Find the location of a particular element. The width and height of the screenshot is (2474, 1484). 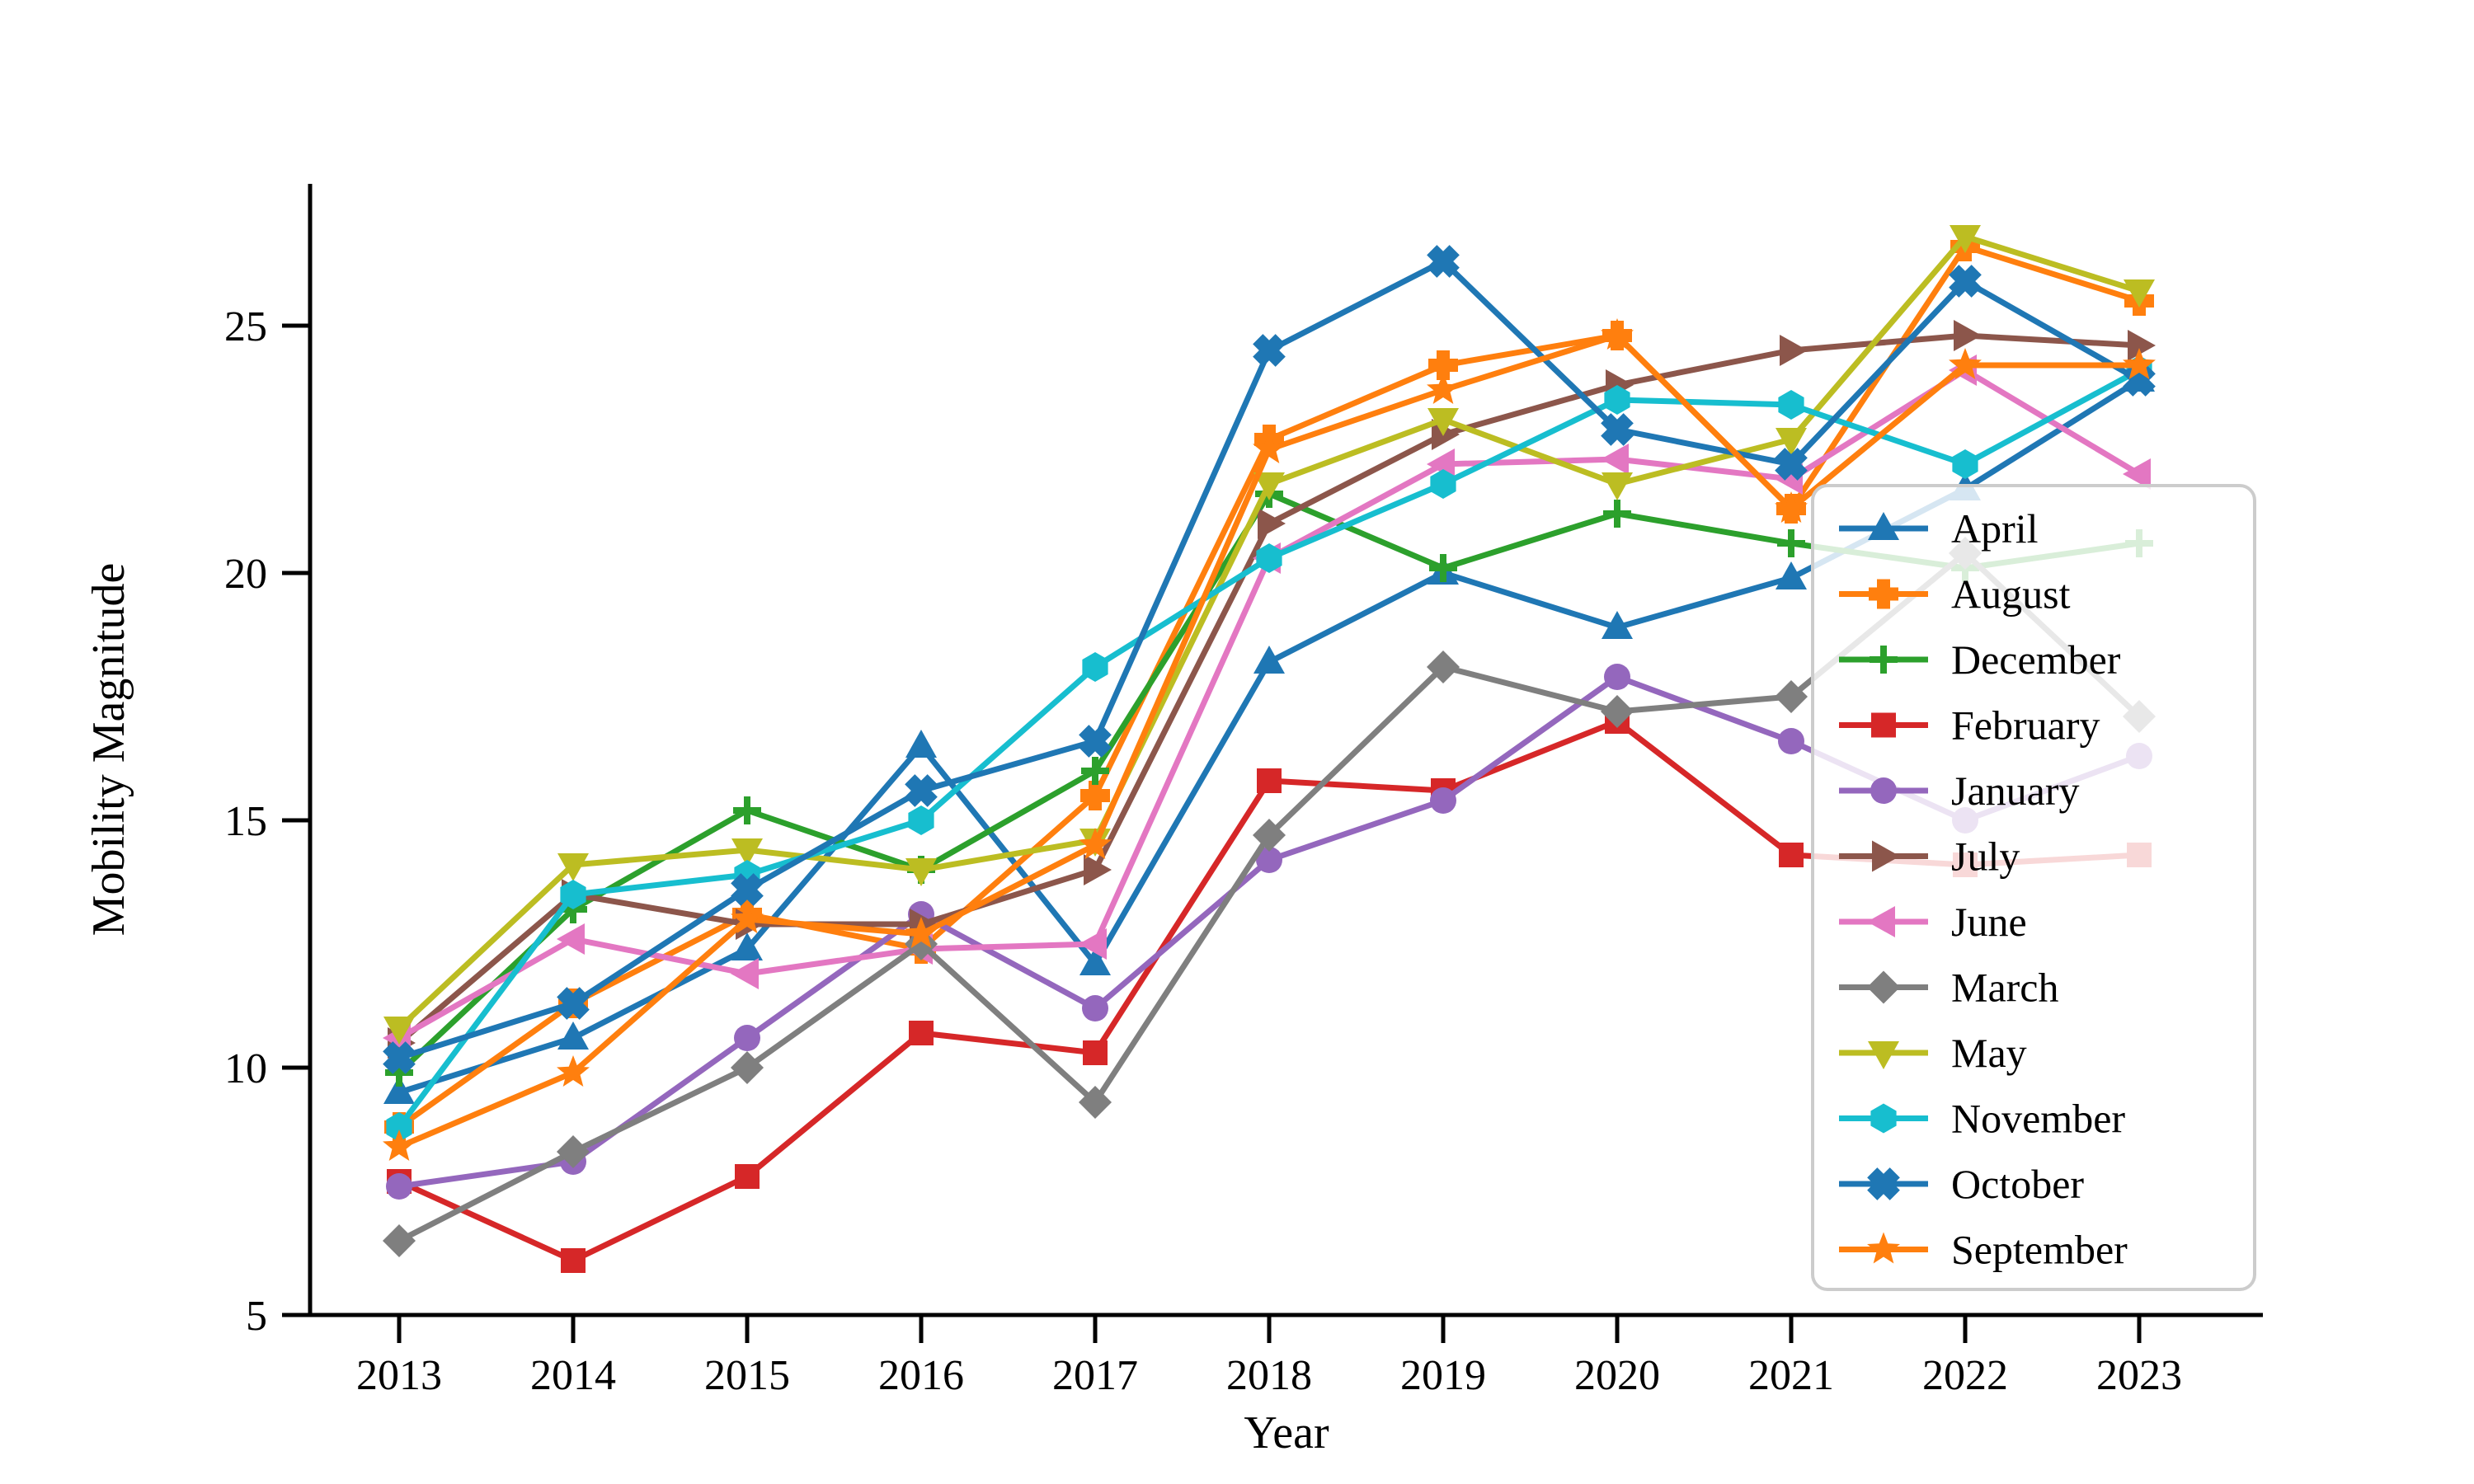

legend-item-march: March is located at coordinates (1949, 988).